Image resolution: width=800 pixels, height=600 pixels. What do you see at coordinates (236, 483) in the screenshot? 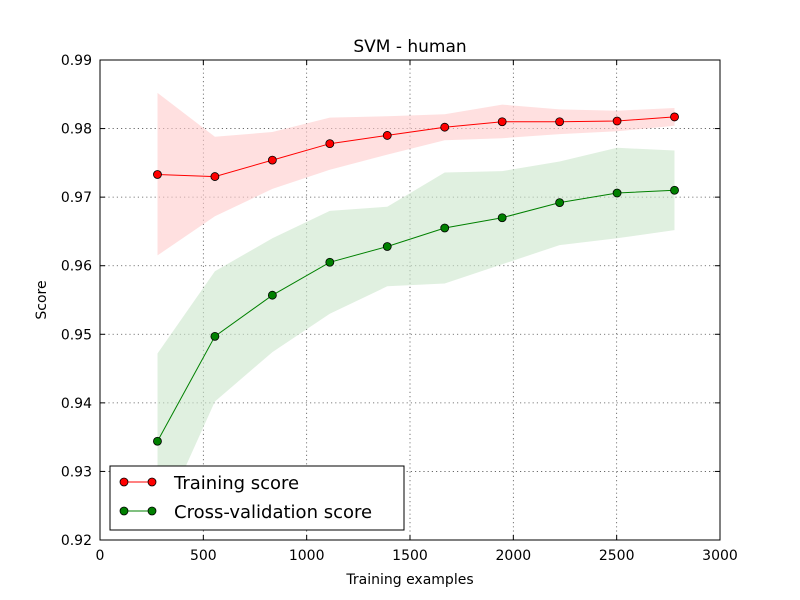
I see `legend-label-training: Training score` at bounding box center [236, 483].